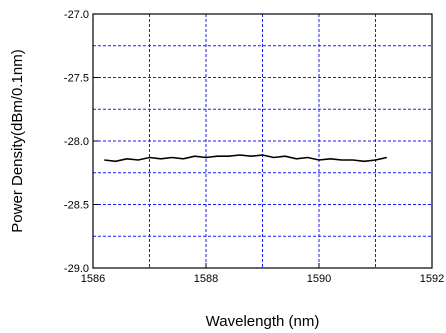 This screenshot has height=333, width=446. I want to click on y-tick-label: -29.0, so click(76, 269).